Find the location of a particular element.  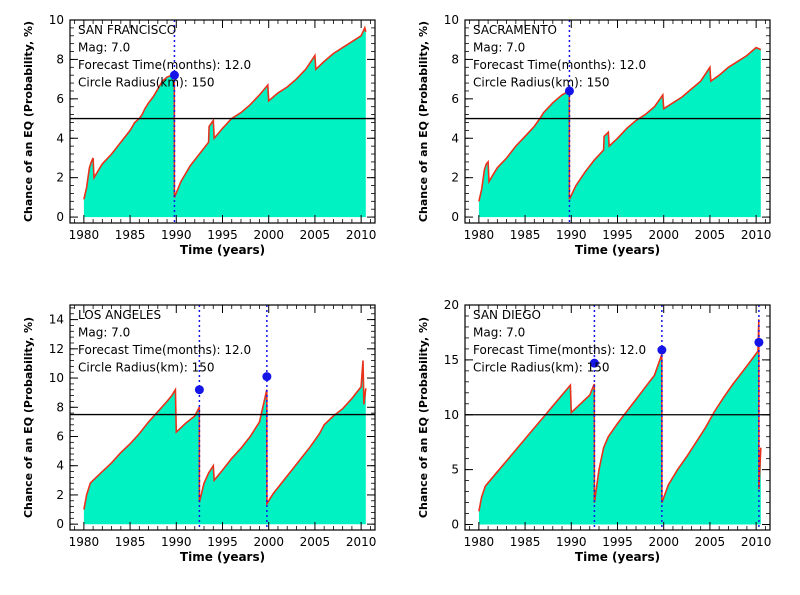

panel-title: SACRAMENTO is located at coordinates (515, 30).